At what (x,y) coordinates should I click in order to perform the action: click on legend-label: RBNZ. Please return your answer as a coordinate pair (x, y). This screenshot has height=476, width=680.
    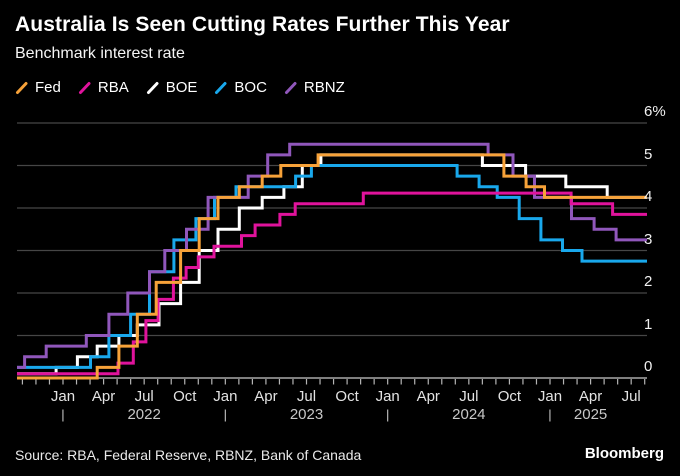
    Looking at the image, I should click on (324, 87).